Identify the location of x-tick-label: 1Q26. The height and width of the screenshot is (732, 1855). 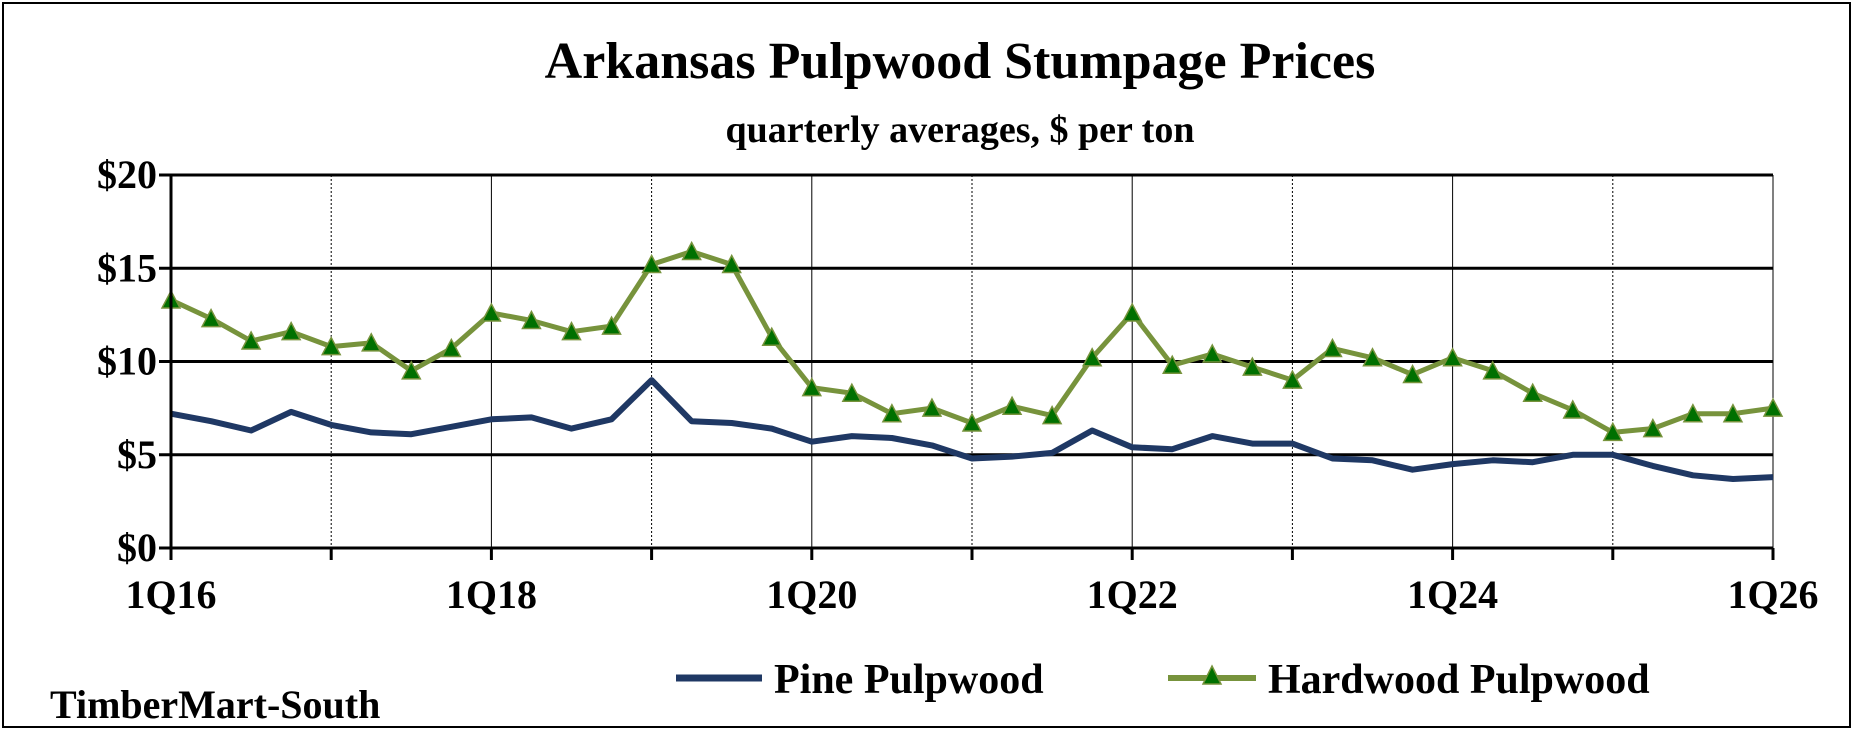
(1772, 594).